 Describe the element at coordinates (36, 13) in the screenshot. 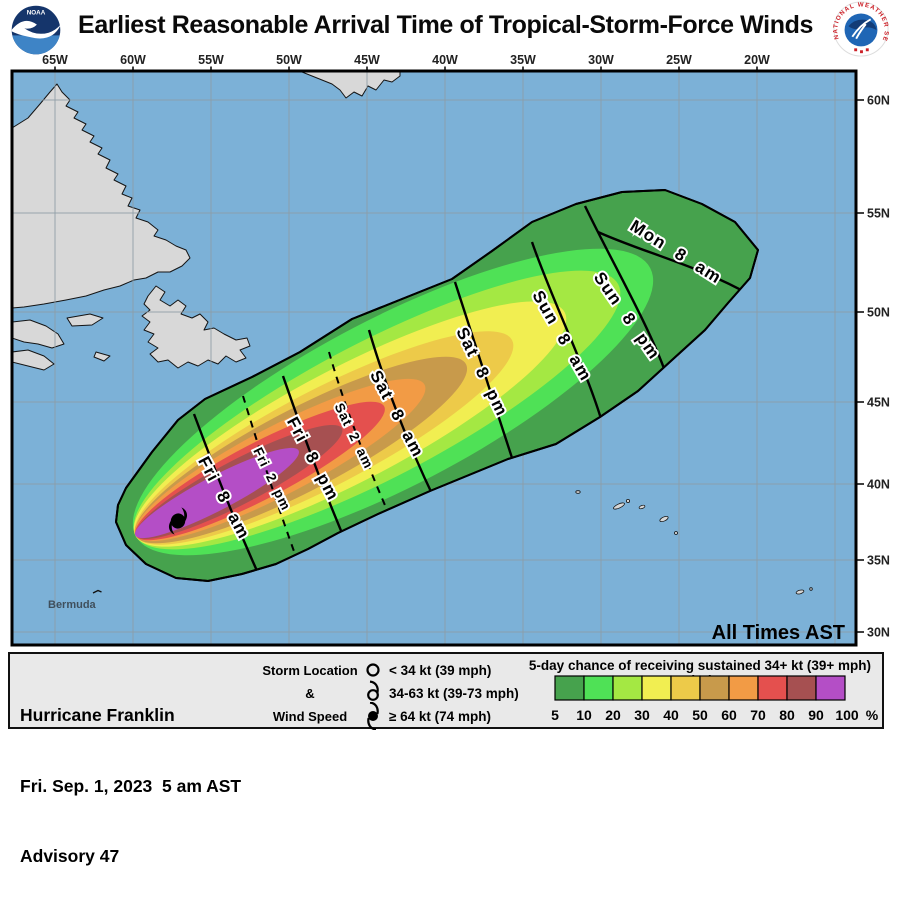

I see `noaa-logo-text: NOAA` at that location.